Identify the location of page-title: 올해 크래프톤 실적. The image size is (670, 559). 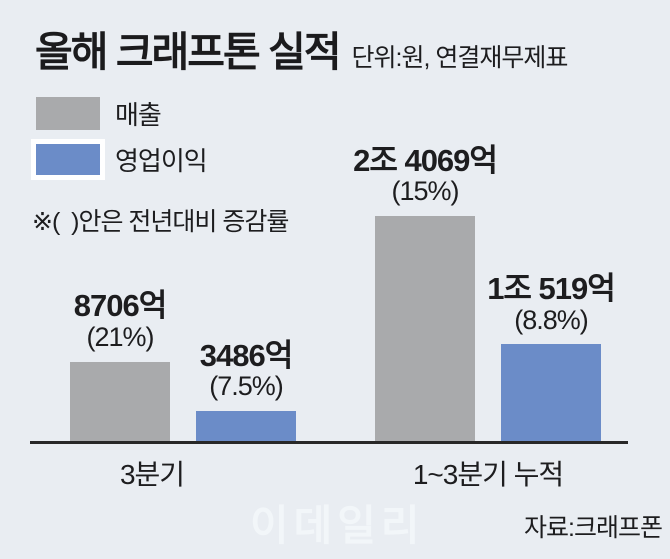
(188, 52).